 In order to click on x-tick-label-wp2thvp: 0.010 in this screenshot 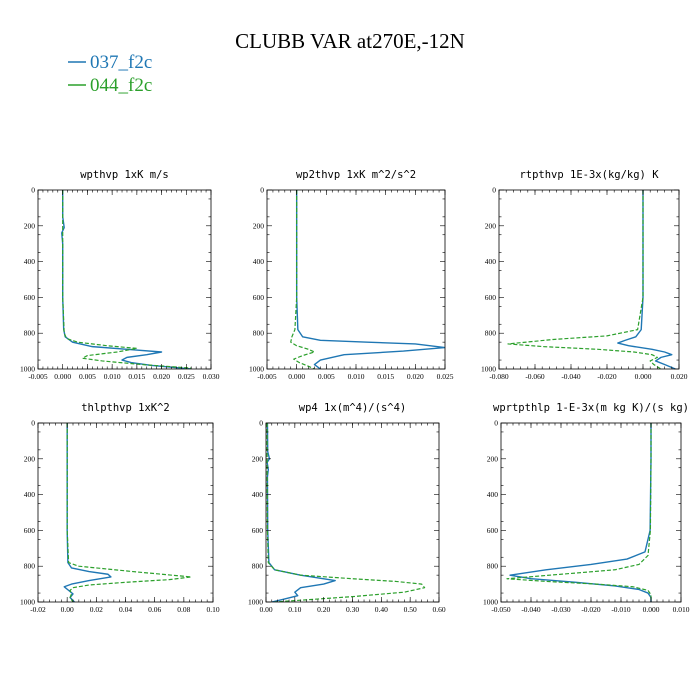, I will do `click(356, 376)`.